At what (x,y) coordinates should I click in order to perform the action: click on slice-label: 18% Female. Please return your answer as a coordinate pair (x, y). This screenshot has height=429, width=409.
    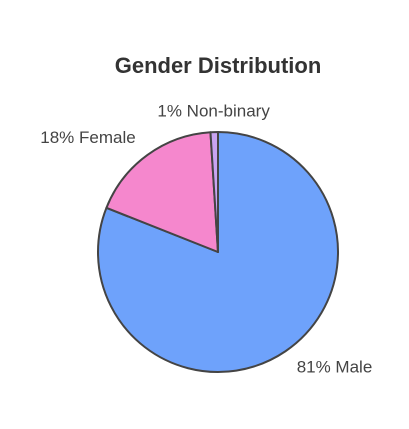
    Looking at the image, I should click on (87, 137).